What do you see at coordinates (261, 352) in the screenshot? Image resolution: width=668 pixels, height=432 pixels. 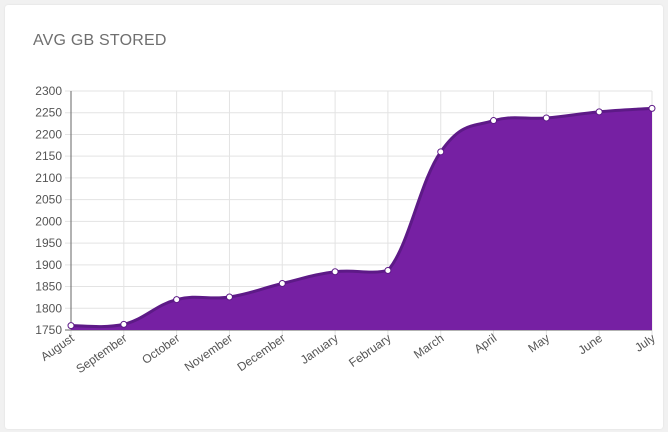 I see `x-tick-label: December` at bounding box center [261, 352].